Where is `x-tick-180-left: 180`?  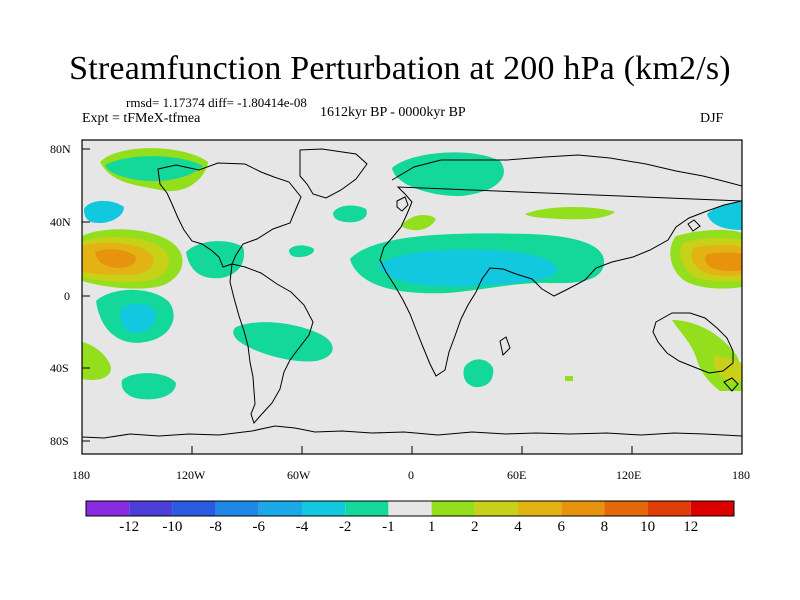 x-tick-180-left: 180 is located at coordinates (81, 475).